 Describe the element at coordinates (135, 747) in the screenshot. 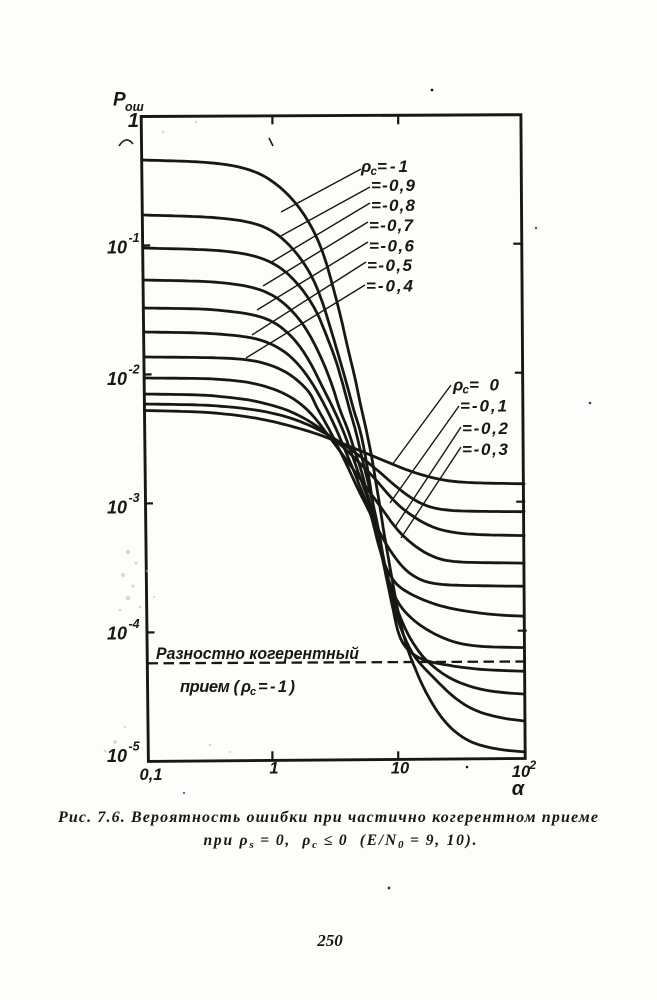

I see `svg-text: -5` at that location.